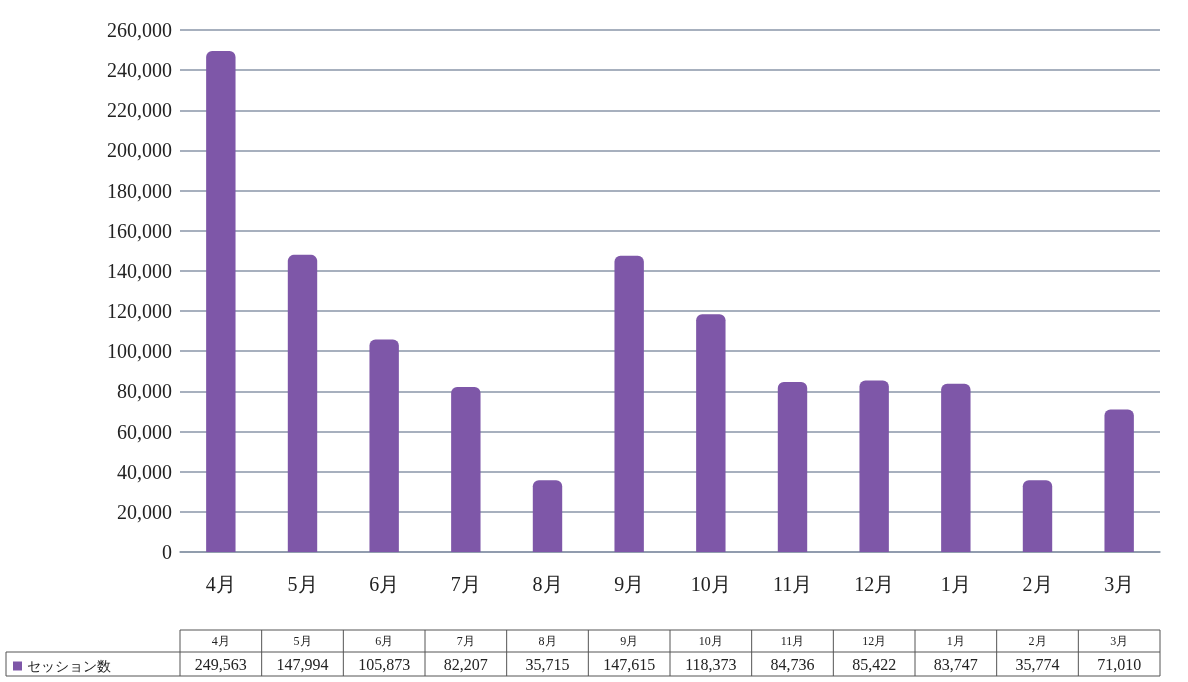  What do you see at coordinates (144, 431) in the screenshot?
I see `y-tick-label: 60,000` at bounding box center [144, 431].